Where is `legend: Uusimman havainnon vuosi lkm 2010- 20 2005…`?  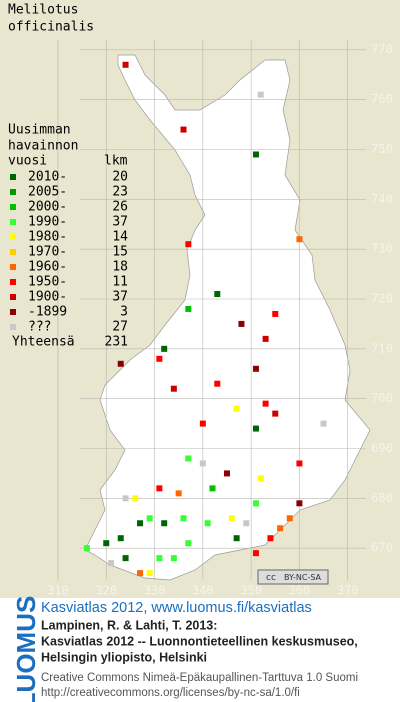
legend: Uusimman havainnon vuosi lkm 2010- 20 2005… is located at coordinates (68, 236).